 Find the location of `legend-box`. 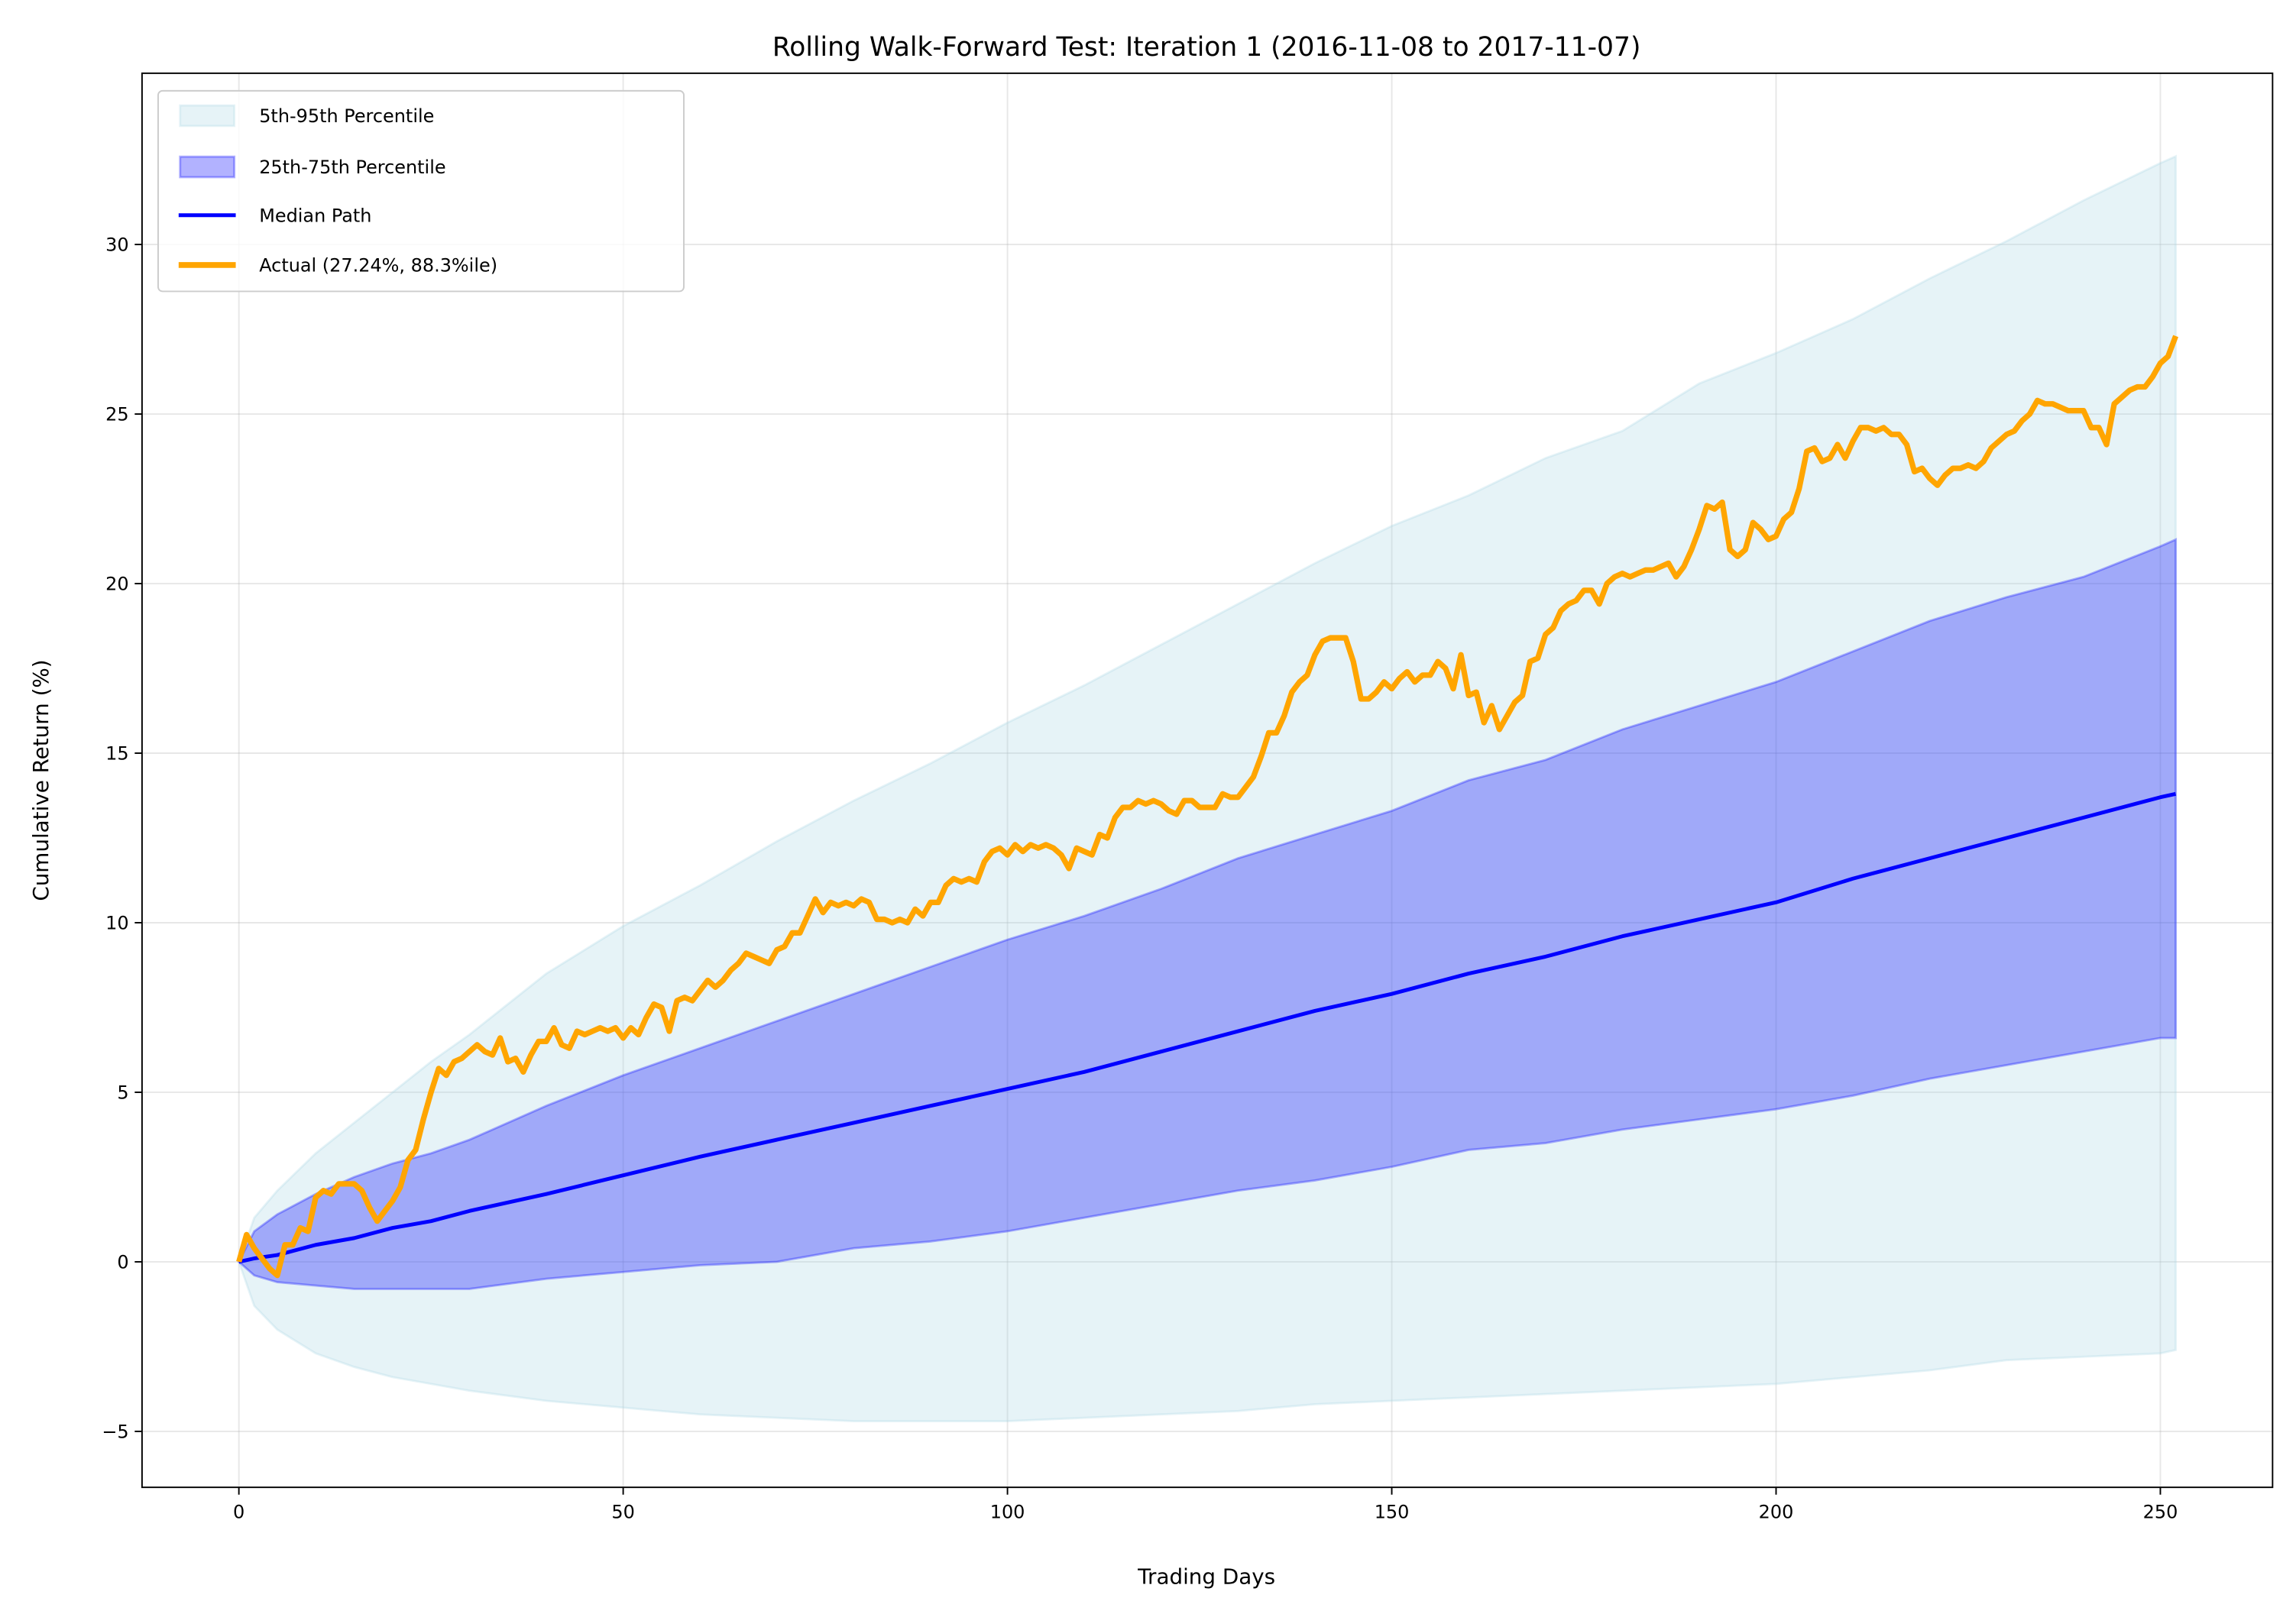

legend-box is located at coordinates (421, 191).